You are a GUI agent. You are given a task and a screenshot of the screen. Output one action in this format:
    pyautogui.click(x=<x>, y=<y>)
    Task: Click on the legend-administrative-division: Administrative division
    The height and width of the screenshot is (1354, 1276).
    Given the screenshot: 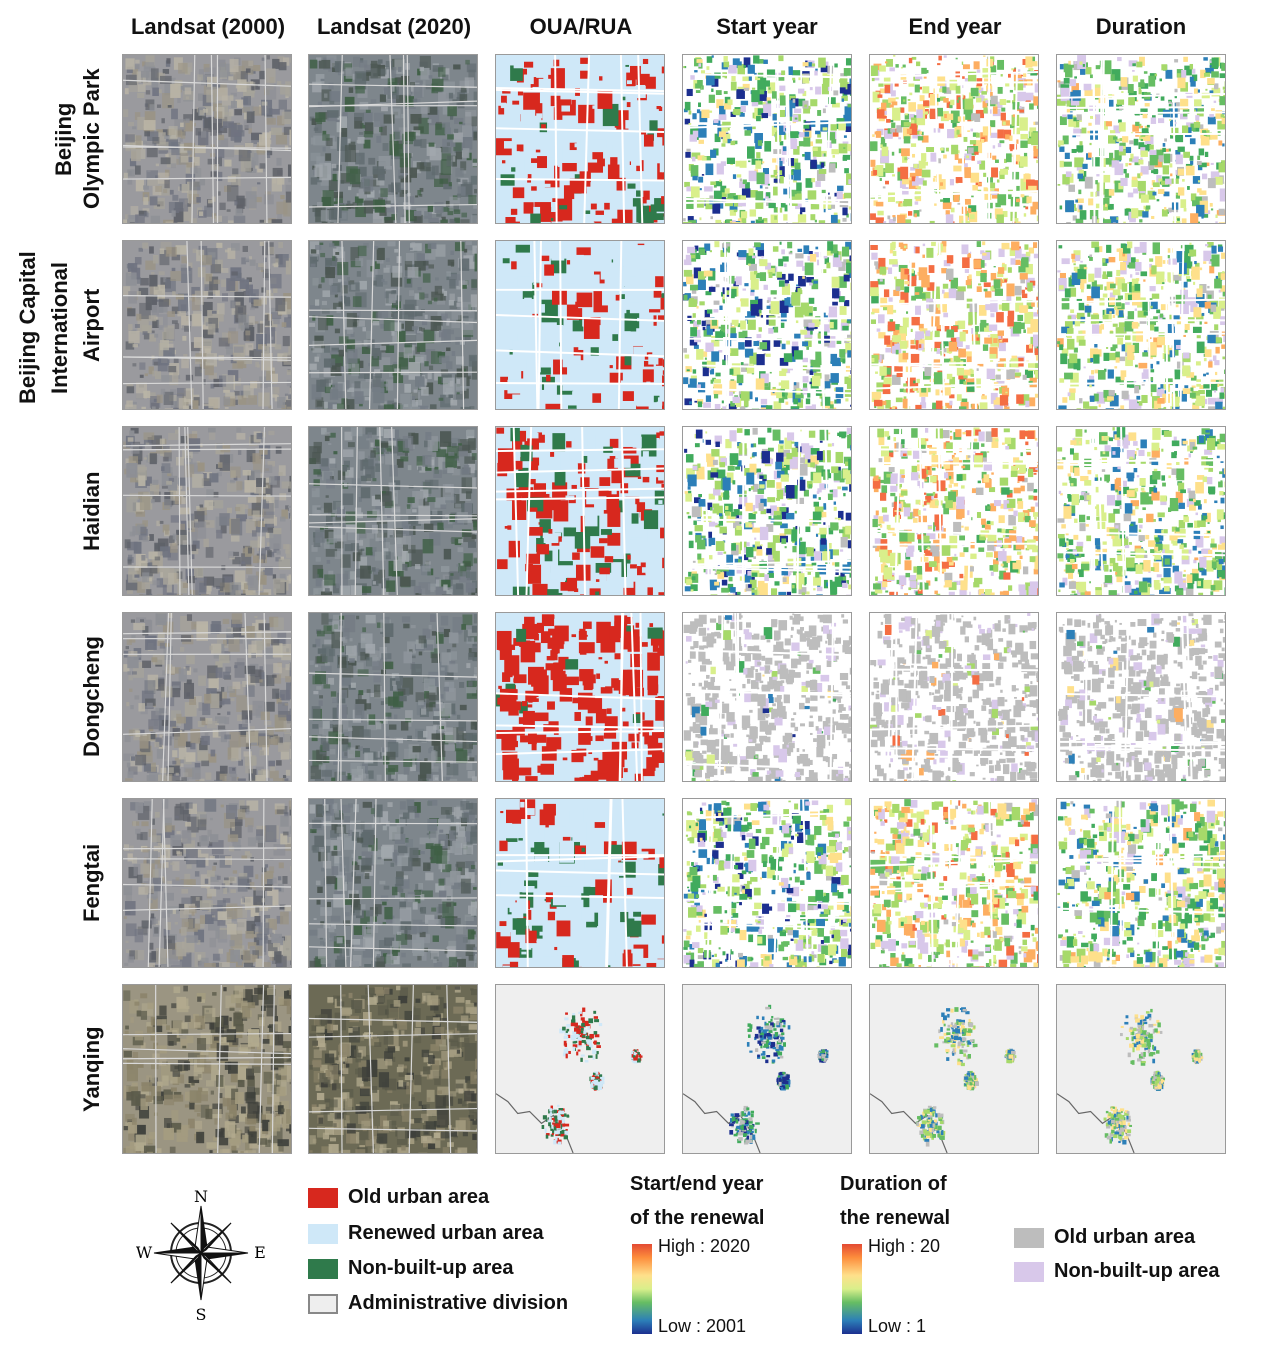 What is the action you would take?
    pyautogui.click(x=438, y=1303)
    